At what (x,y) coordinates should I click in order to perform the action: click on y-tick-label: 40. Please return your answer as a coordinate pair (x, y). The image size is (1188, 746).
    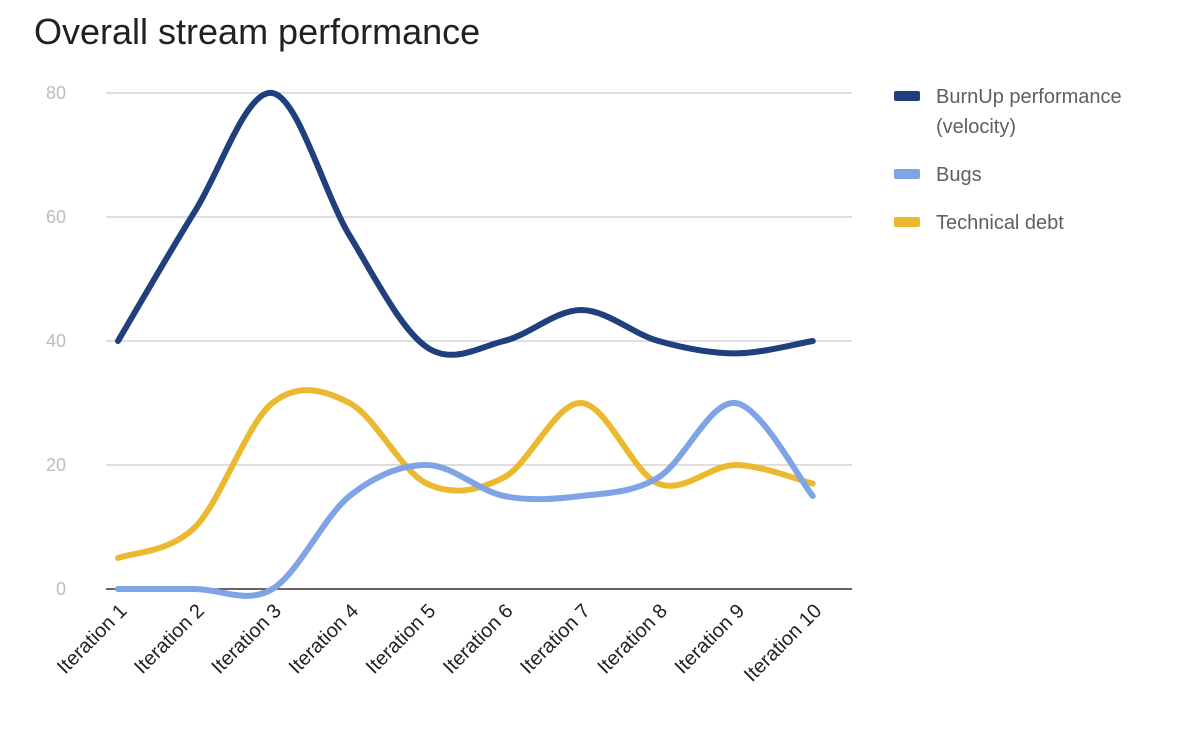
    Looking at the image, I should click on (56, 341).